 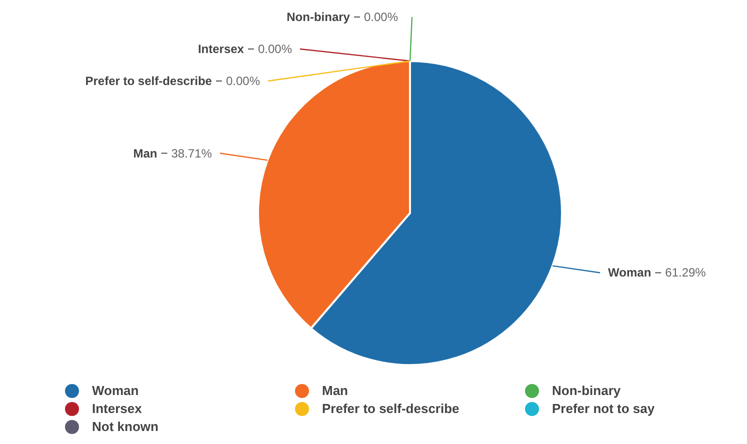 What do you see at coordinates (630, 273) in the screenshot?
I see `slice-label: Woman` at bounding box center [630, 273].